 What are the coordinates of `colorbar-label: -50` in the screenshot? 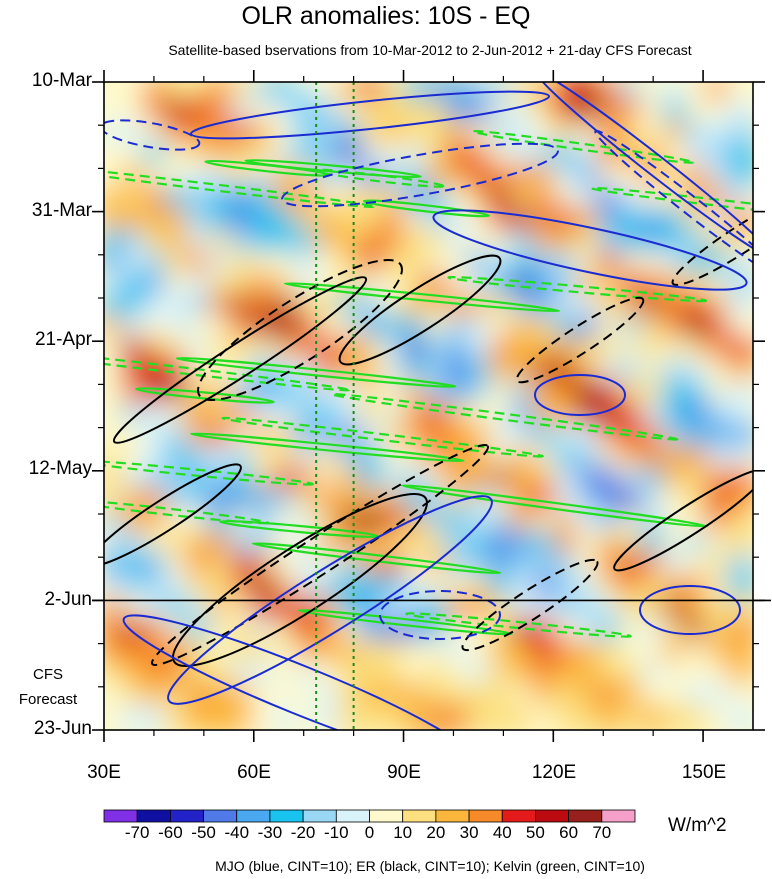 It's located at (203, 832).